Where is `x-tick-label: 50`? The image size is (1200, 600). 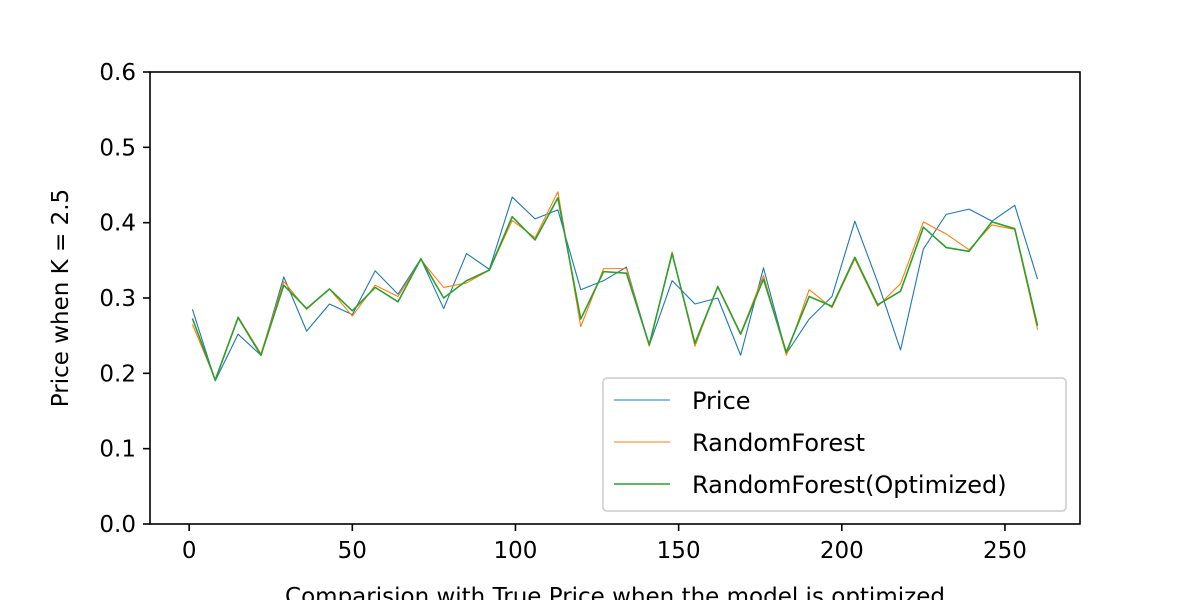
x-tick-label: 50 is located at coordinates (352, 551).